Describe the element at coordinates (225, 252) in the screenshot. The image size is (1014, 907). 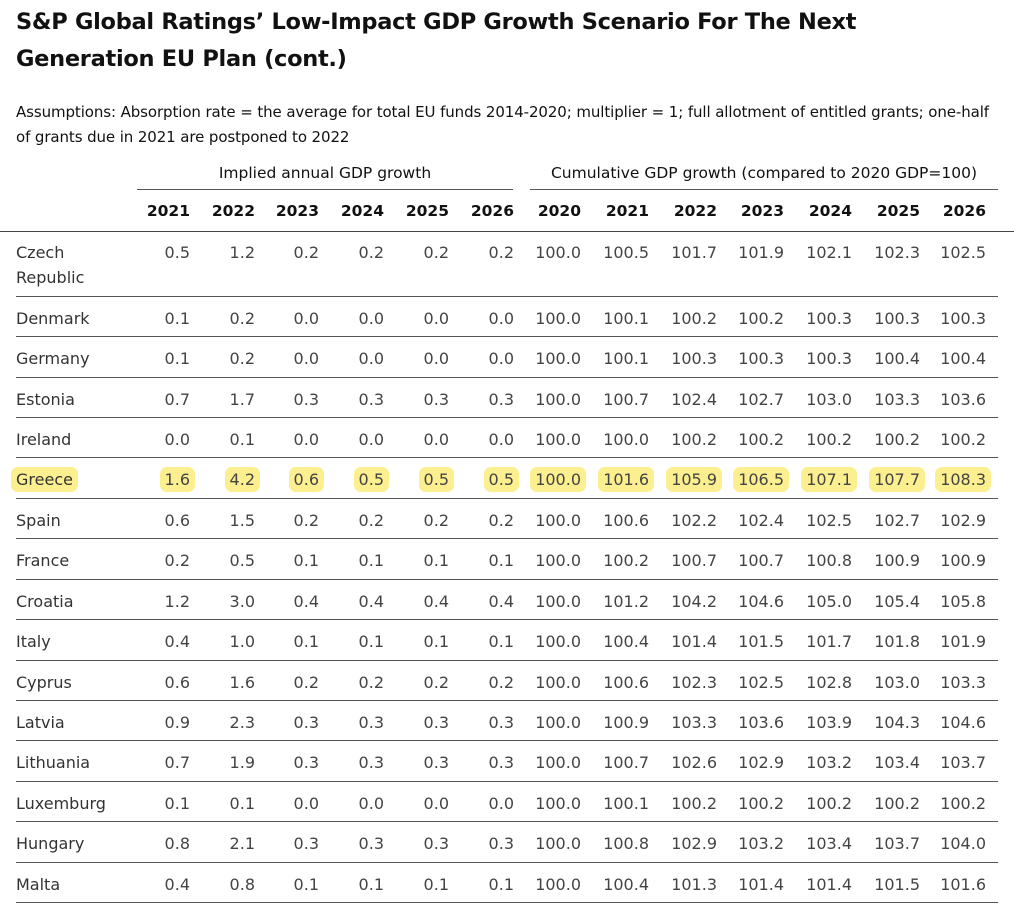
I see `table-cell: 1.2` at that location.